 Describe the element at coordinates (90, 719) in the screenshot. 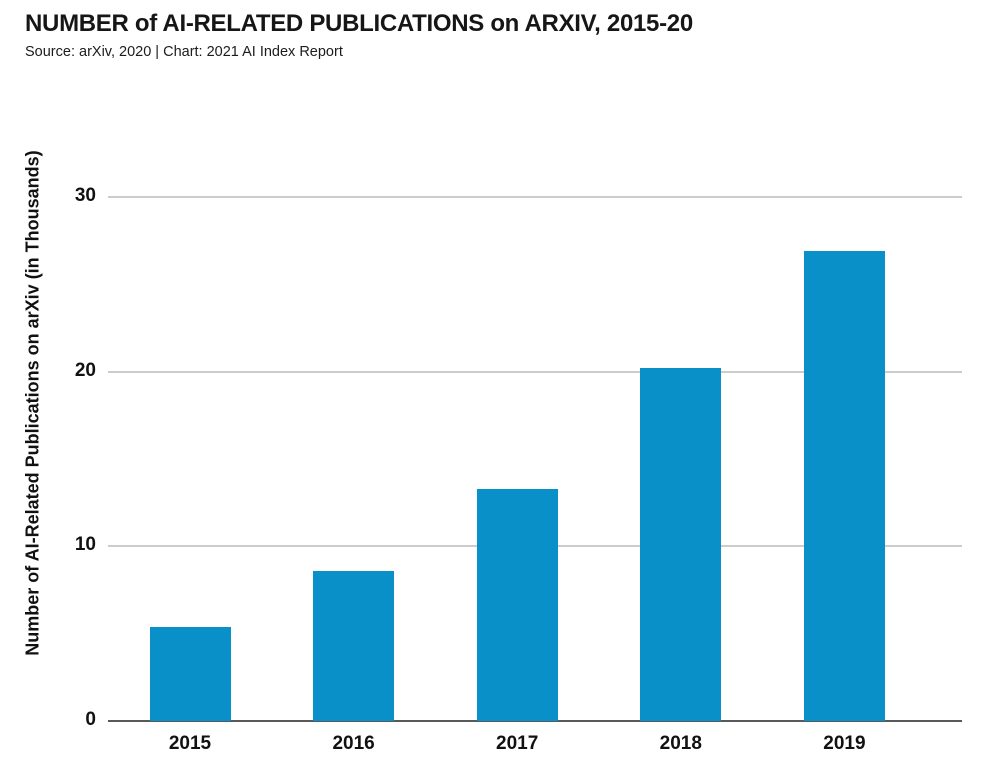

I see `y-tick-label: 0` at that location.